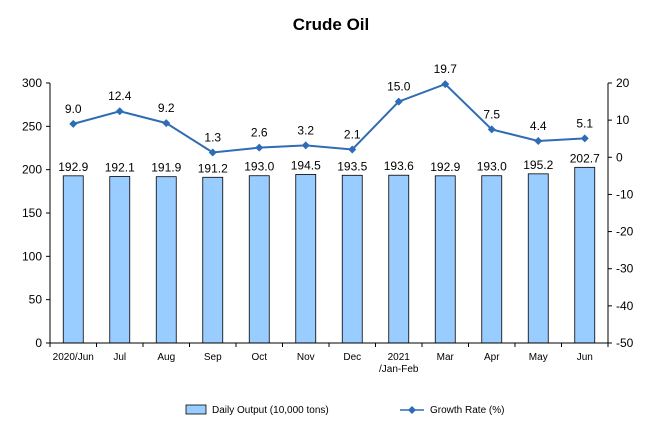 This screenshot has width=663, height=436. I want to click on left-tick-label-1: 50, so click(36, 300).